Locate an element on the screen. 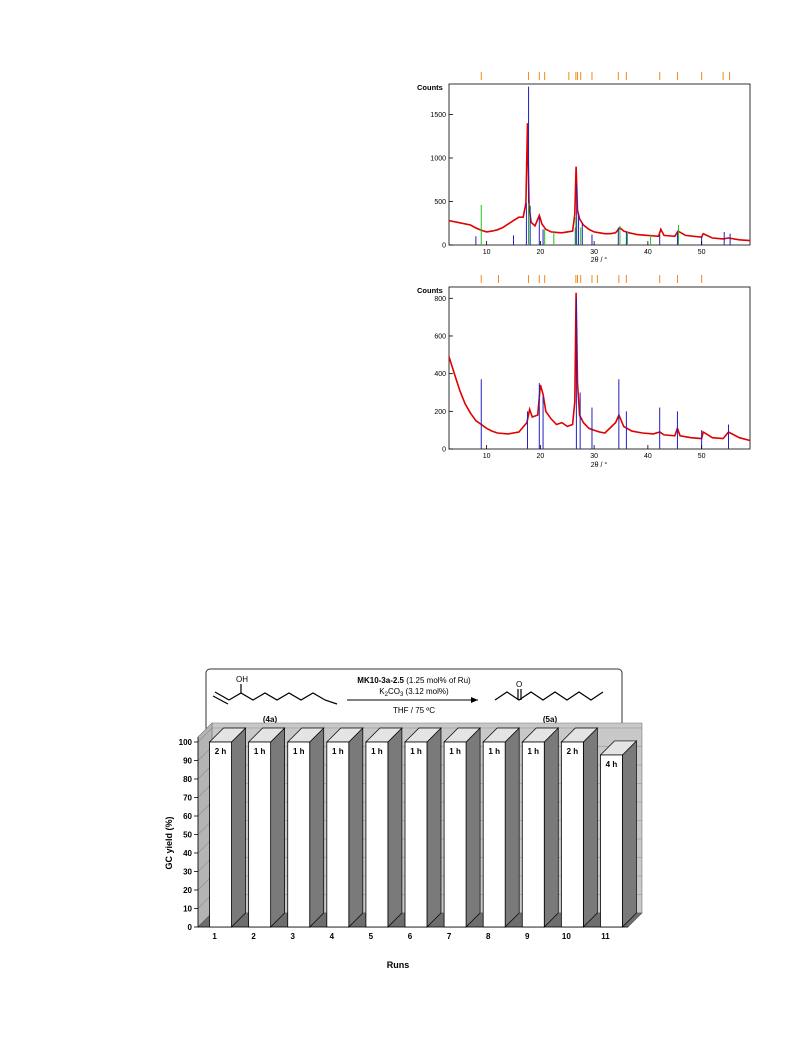 Image resolution: width=793 pixels, height=1057 pixels. xrd-plot-1: Counts 0 500 1000 1500 10 20 30 40 50 2θ / ° is located at coordinates (584, 168).